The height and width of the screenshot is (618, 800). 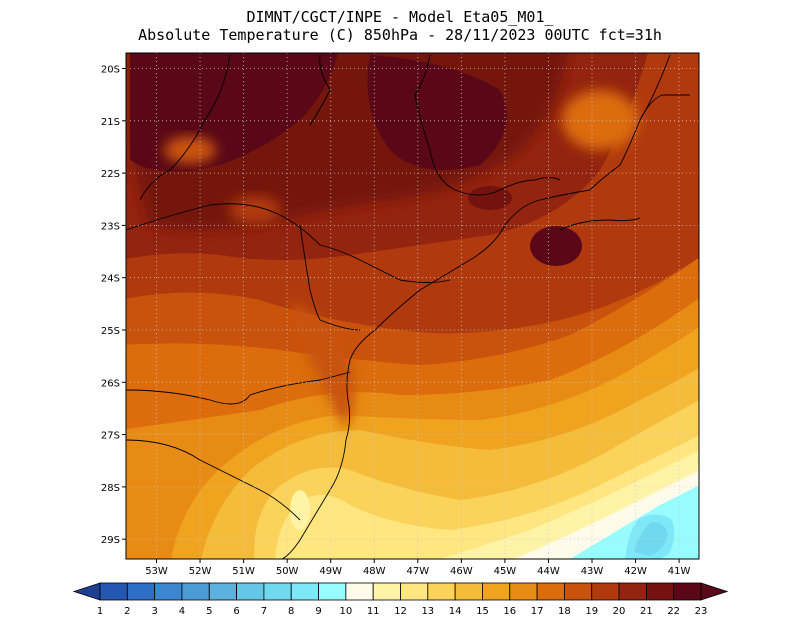 What do you see at coordinates (427, 611) in the screenshot?
I see `colorbar-label: 13` at bounding box center [427, 611].